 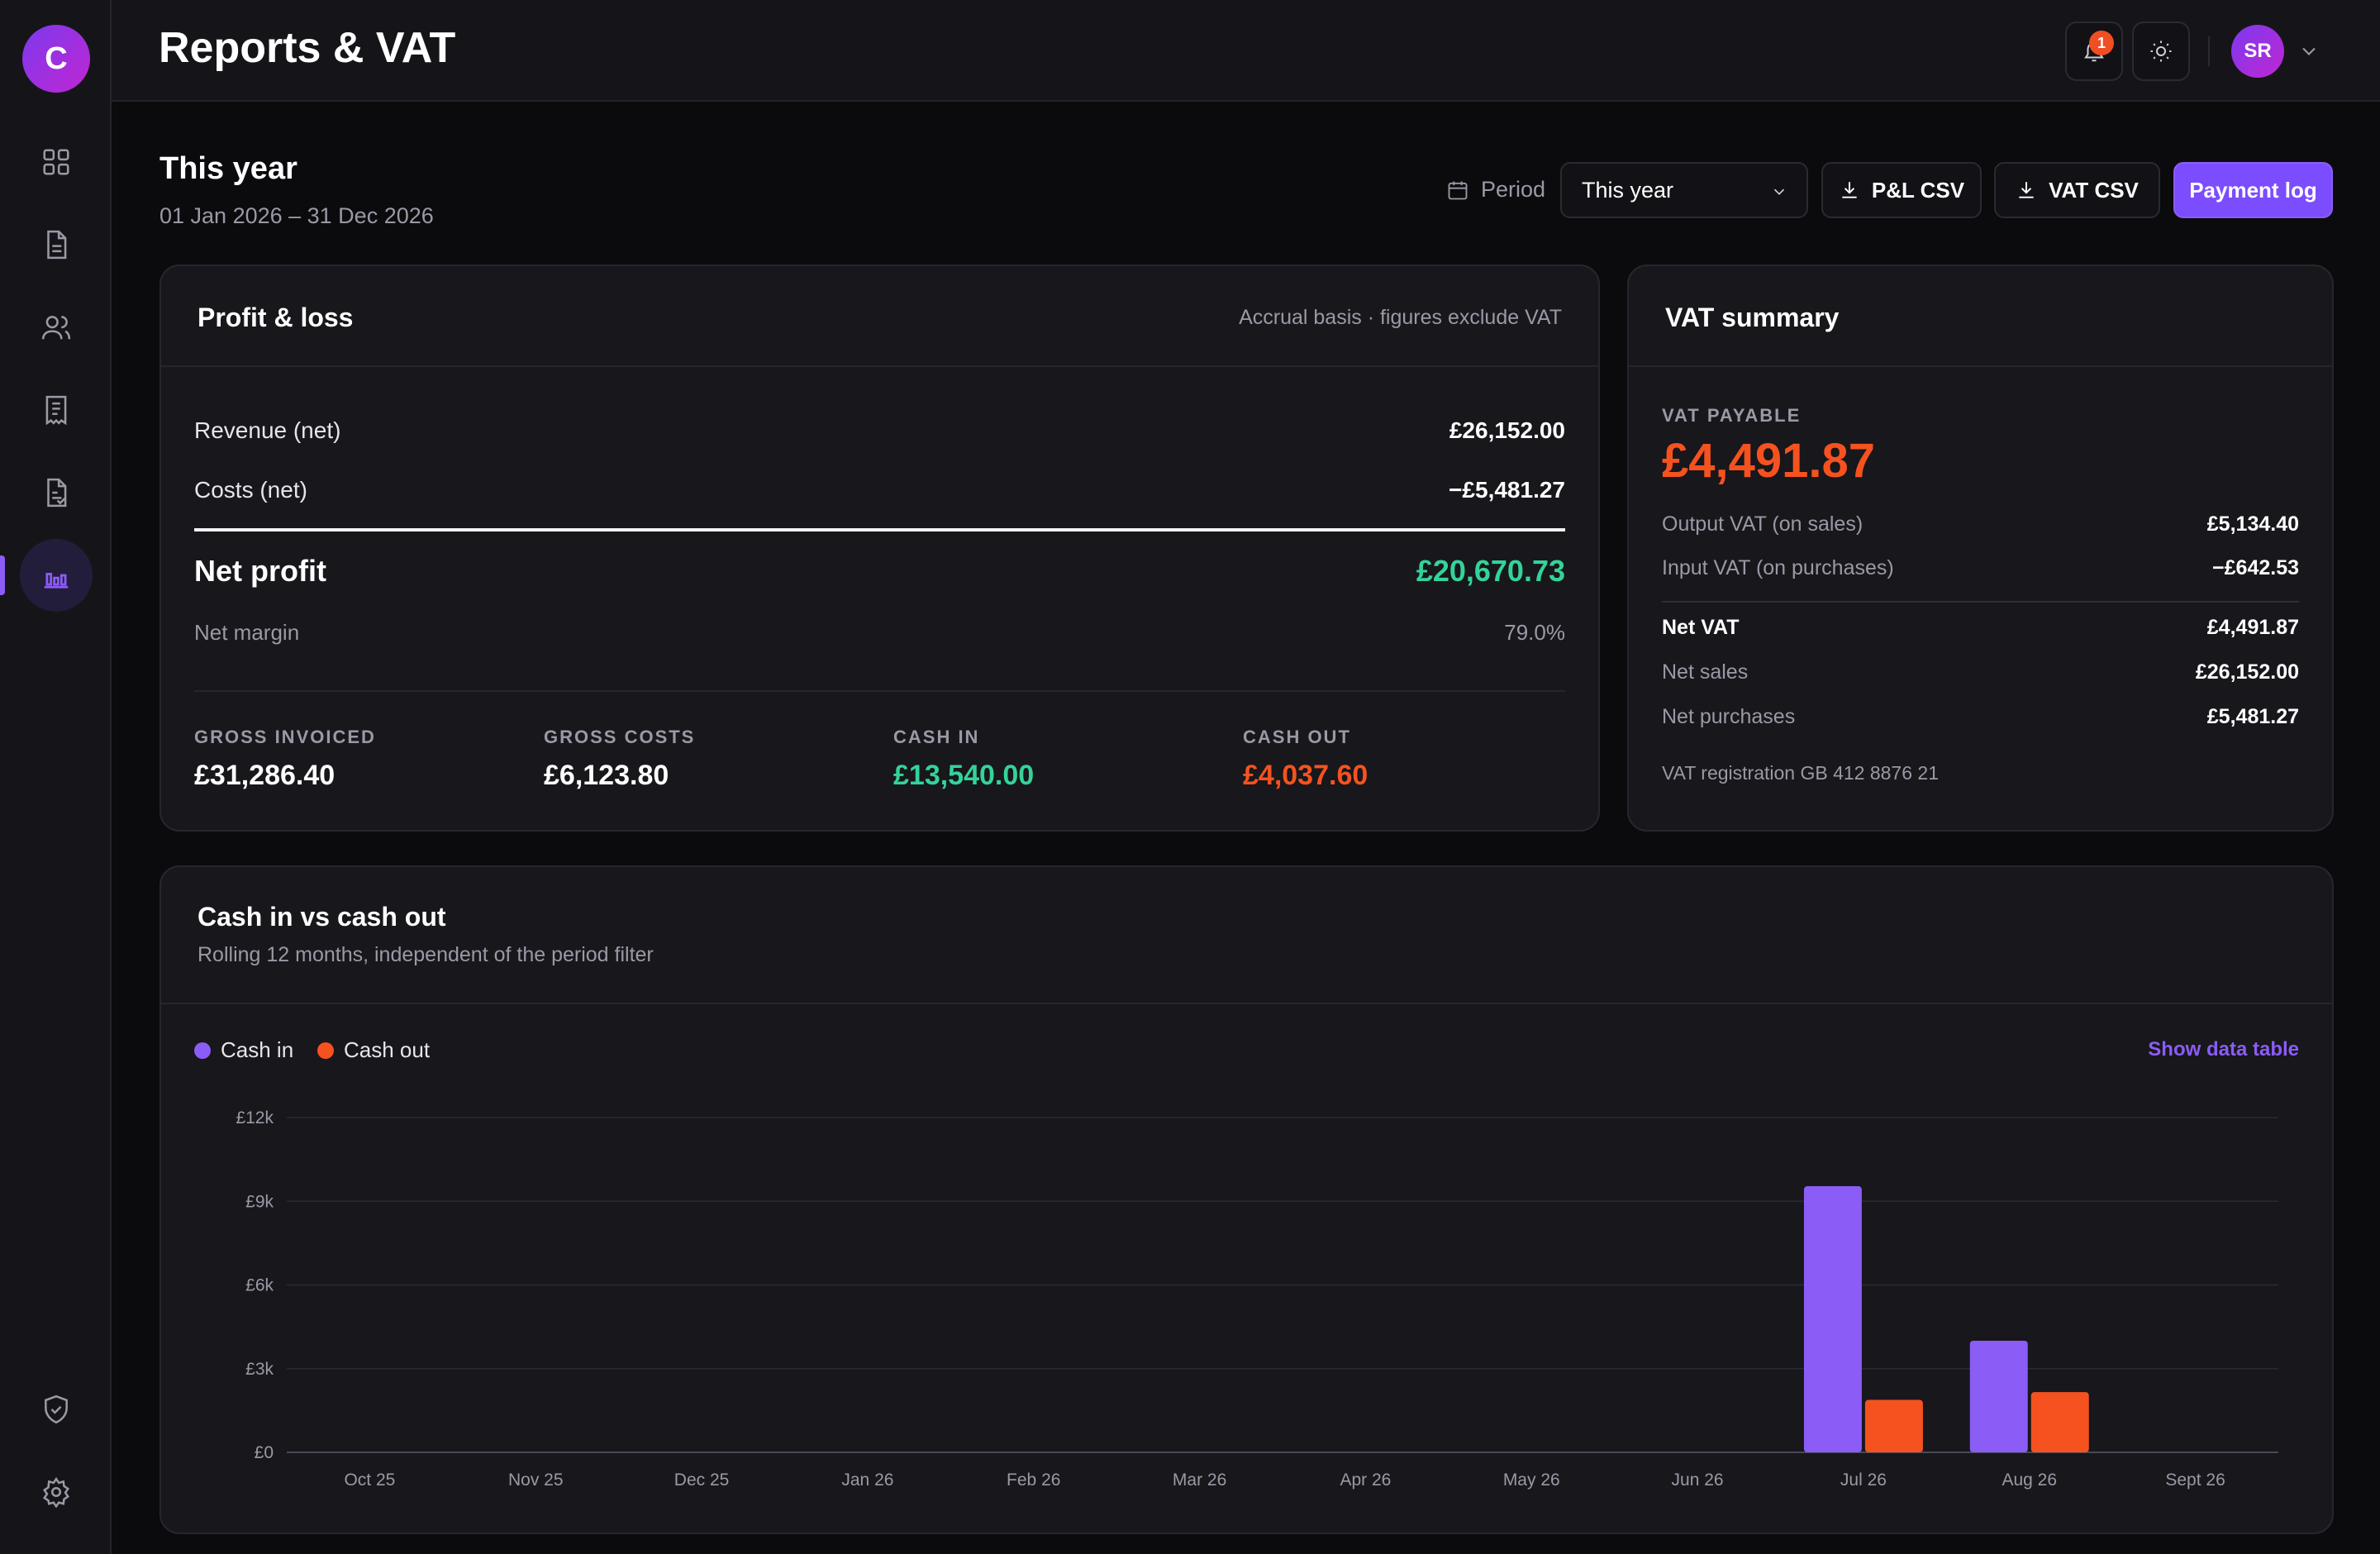 I want to click on stat-value: £6,123.80, so click(x=606, y=775).